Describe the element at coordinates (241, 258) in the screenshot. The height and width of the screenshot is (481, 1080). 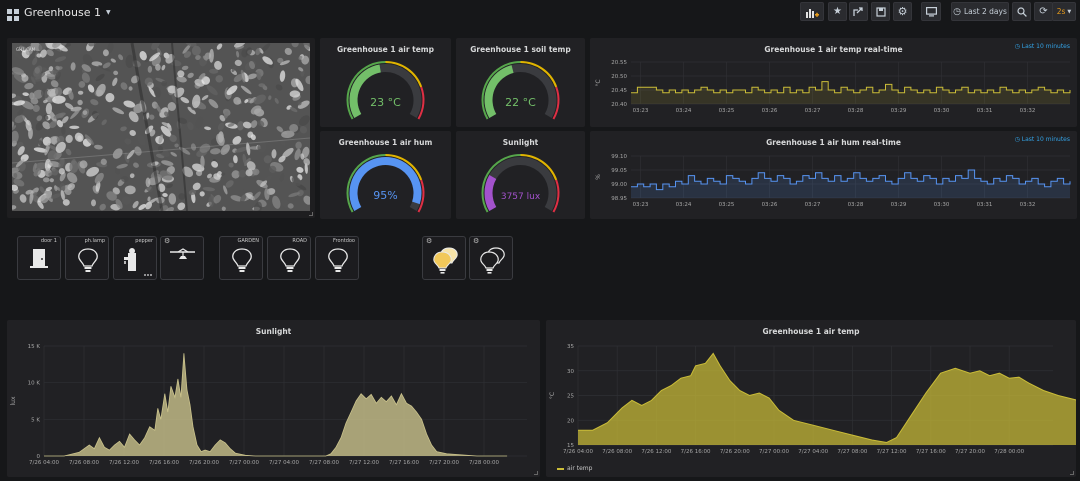
I see `switch-garden: GARDEN` at that location.